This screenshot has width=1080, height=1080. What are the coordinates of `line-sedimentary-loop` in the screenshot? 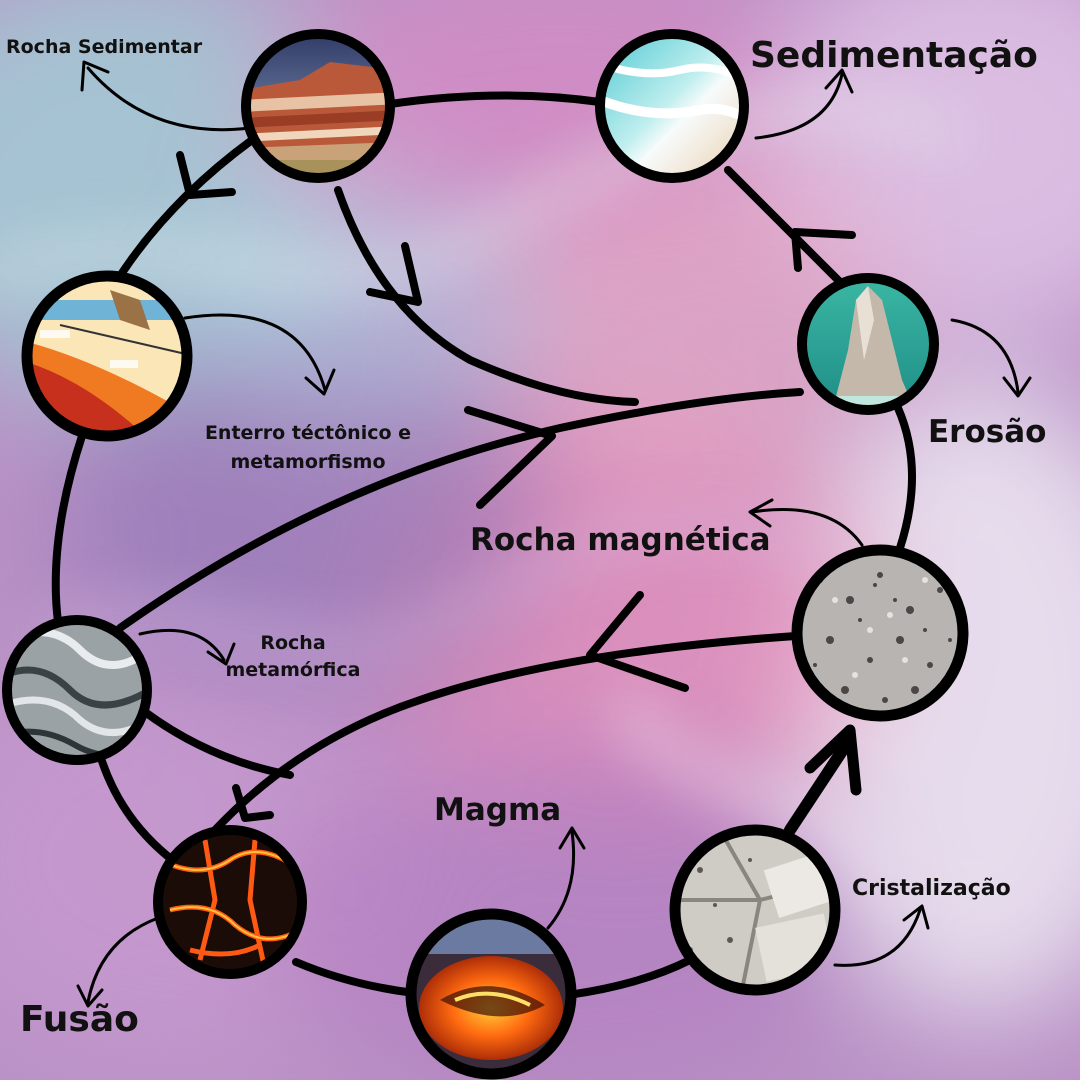 It's located at (486, 296).